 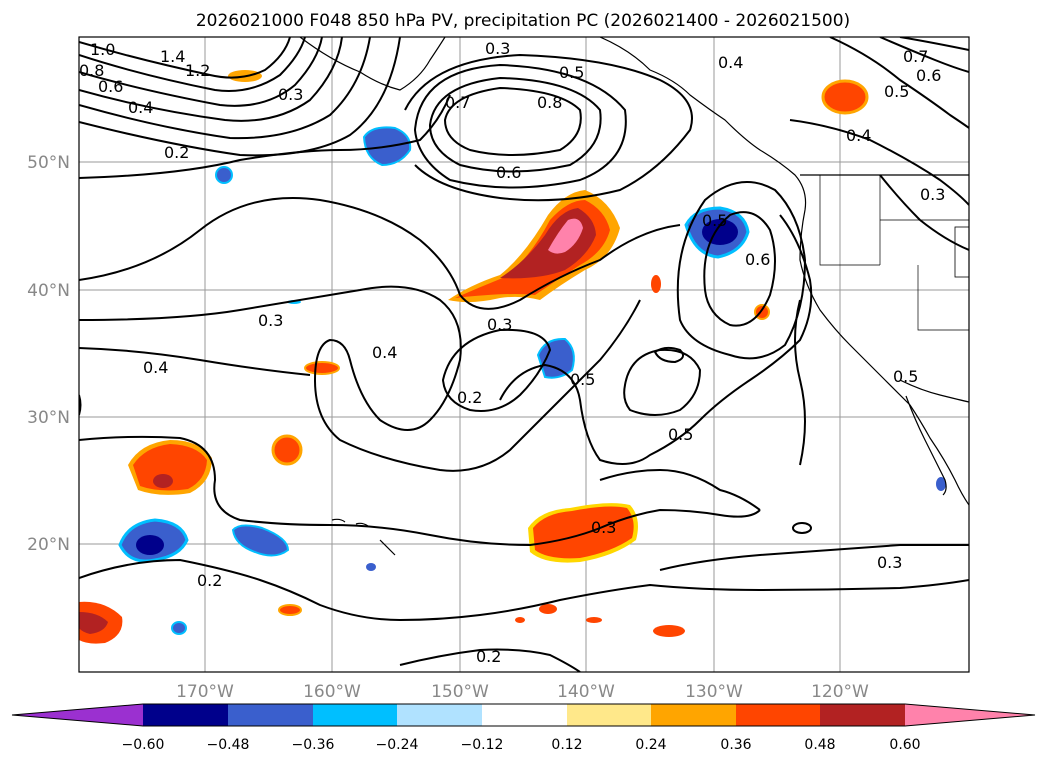 I want to click on contour-0-4-mid, so click(x=360, y=378).